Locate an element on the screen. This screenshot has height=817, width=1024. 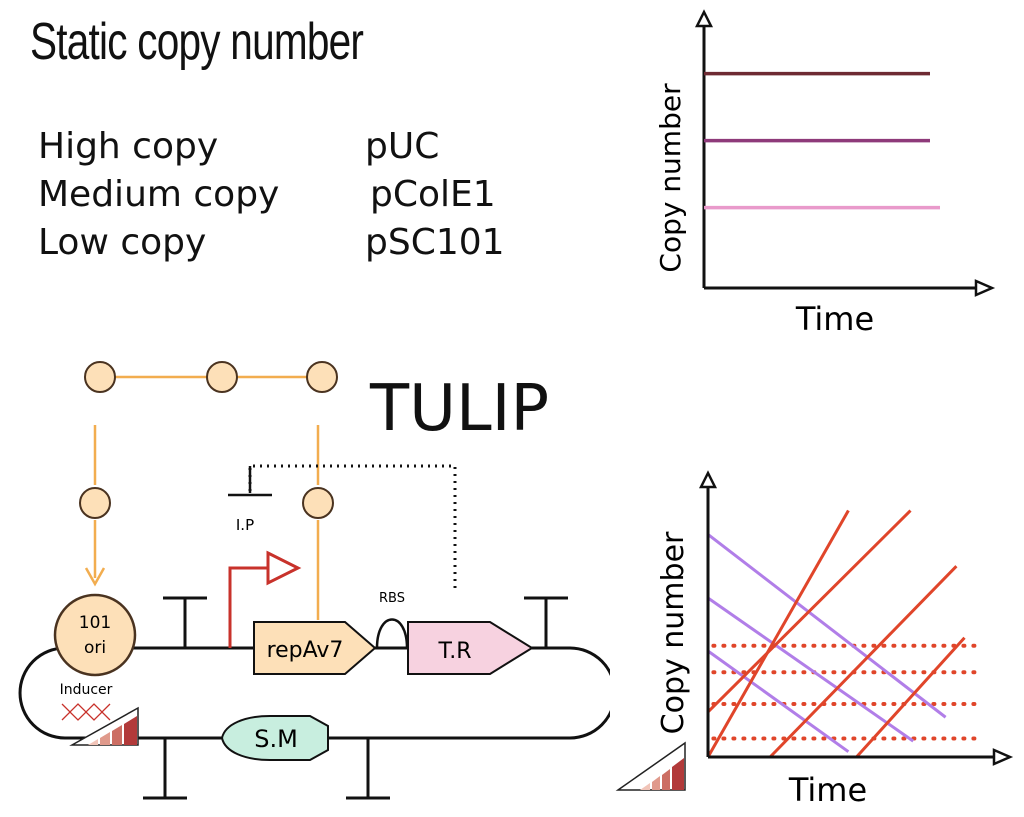
ip-label: I.P is located at coordinates (245, 525).